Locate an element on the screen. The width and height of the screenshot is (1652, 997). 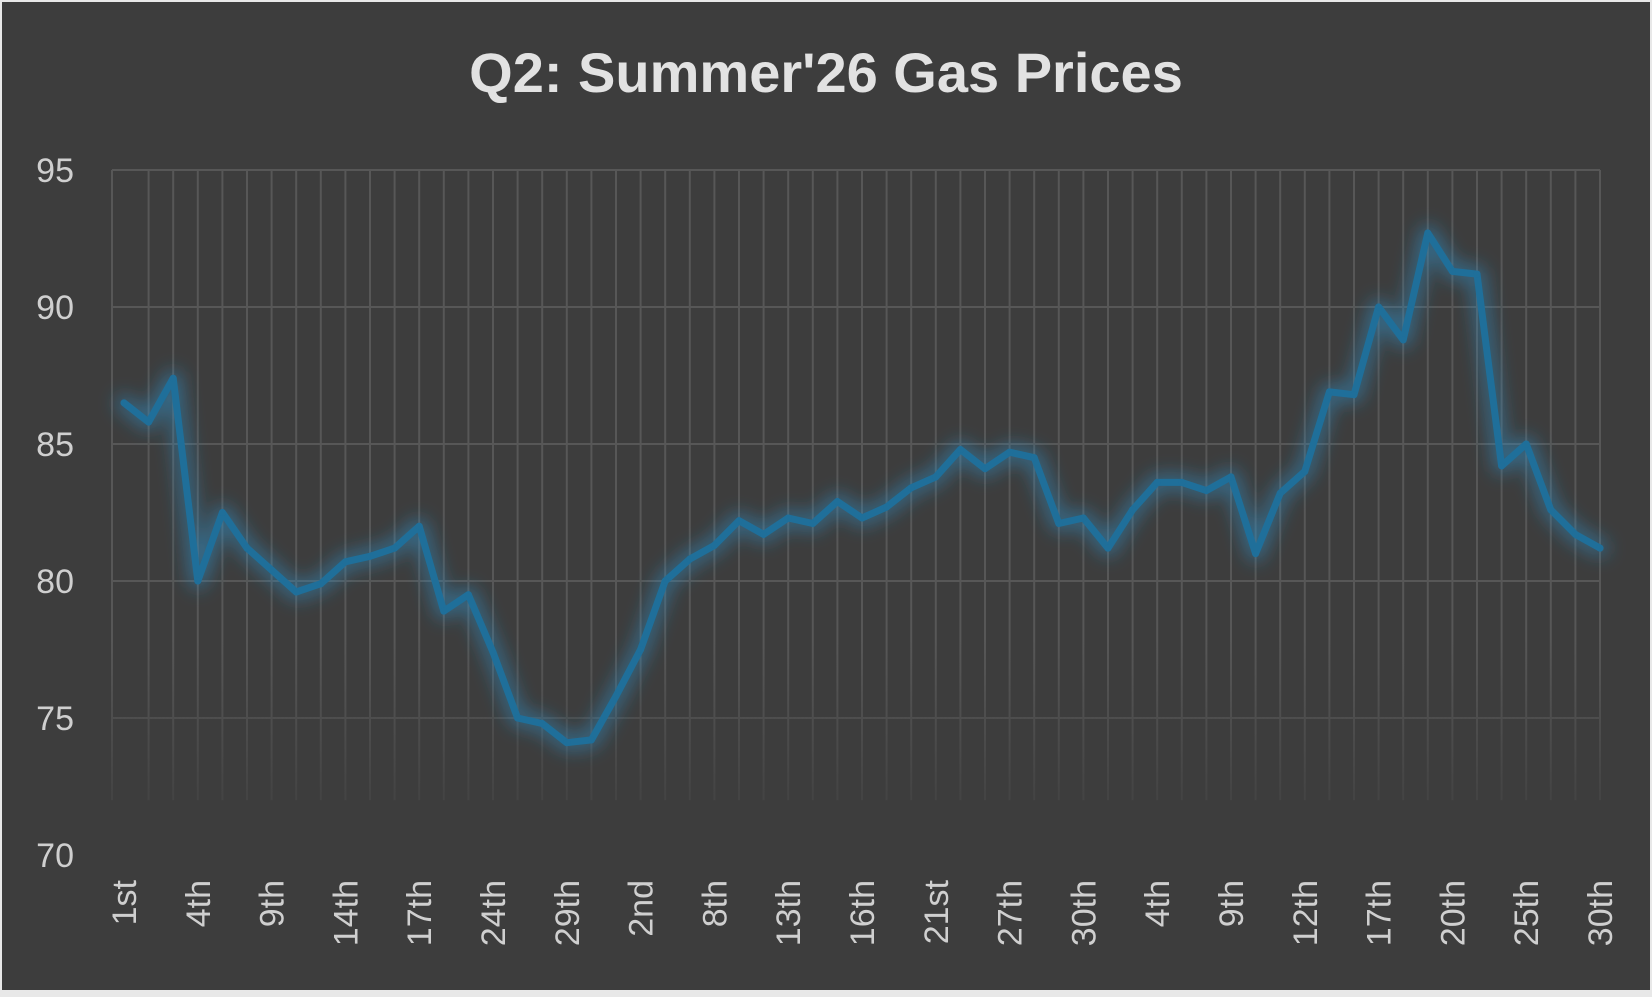
x-tick-label: 13th is located at coordinates (789, 913).